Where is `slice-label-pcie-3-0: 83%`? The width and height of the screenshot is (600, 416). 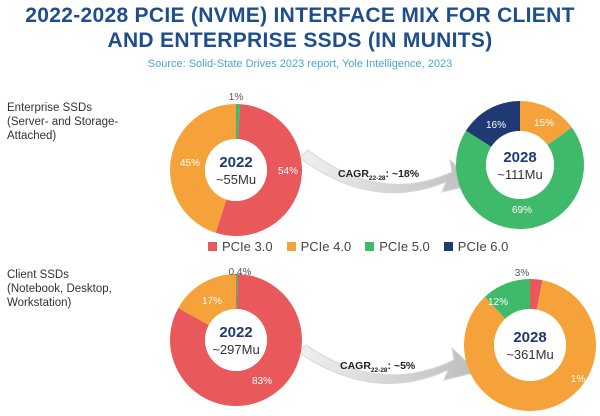
slice-label-pcie-3-0: 83% is located at coordinates (262, 381).